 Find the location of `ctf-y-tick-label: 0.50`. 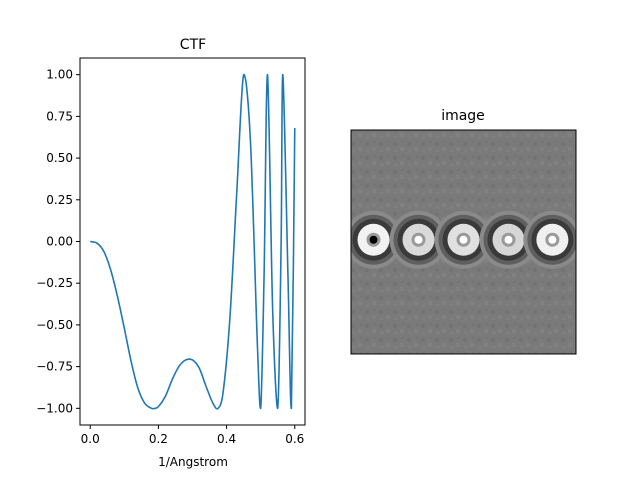

ctf-y-tick-label: 0.50 is located at coordinates (59, 158).